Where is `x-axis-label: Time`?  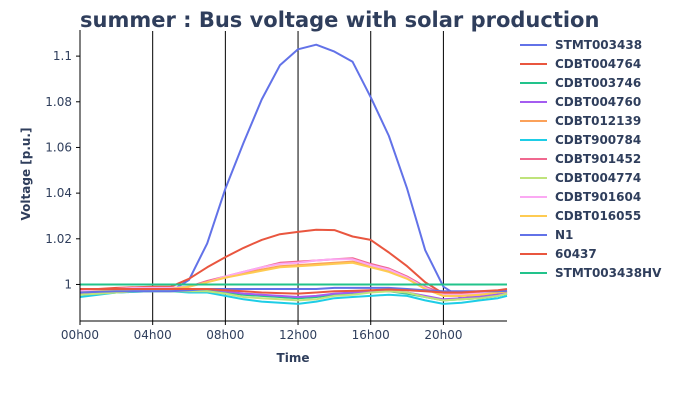 x-axis-label: Time is located at coordinates (293, 358).